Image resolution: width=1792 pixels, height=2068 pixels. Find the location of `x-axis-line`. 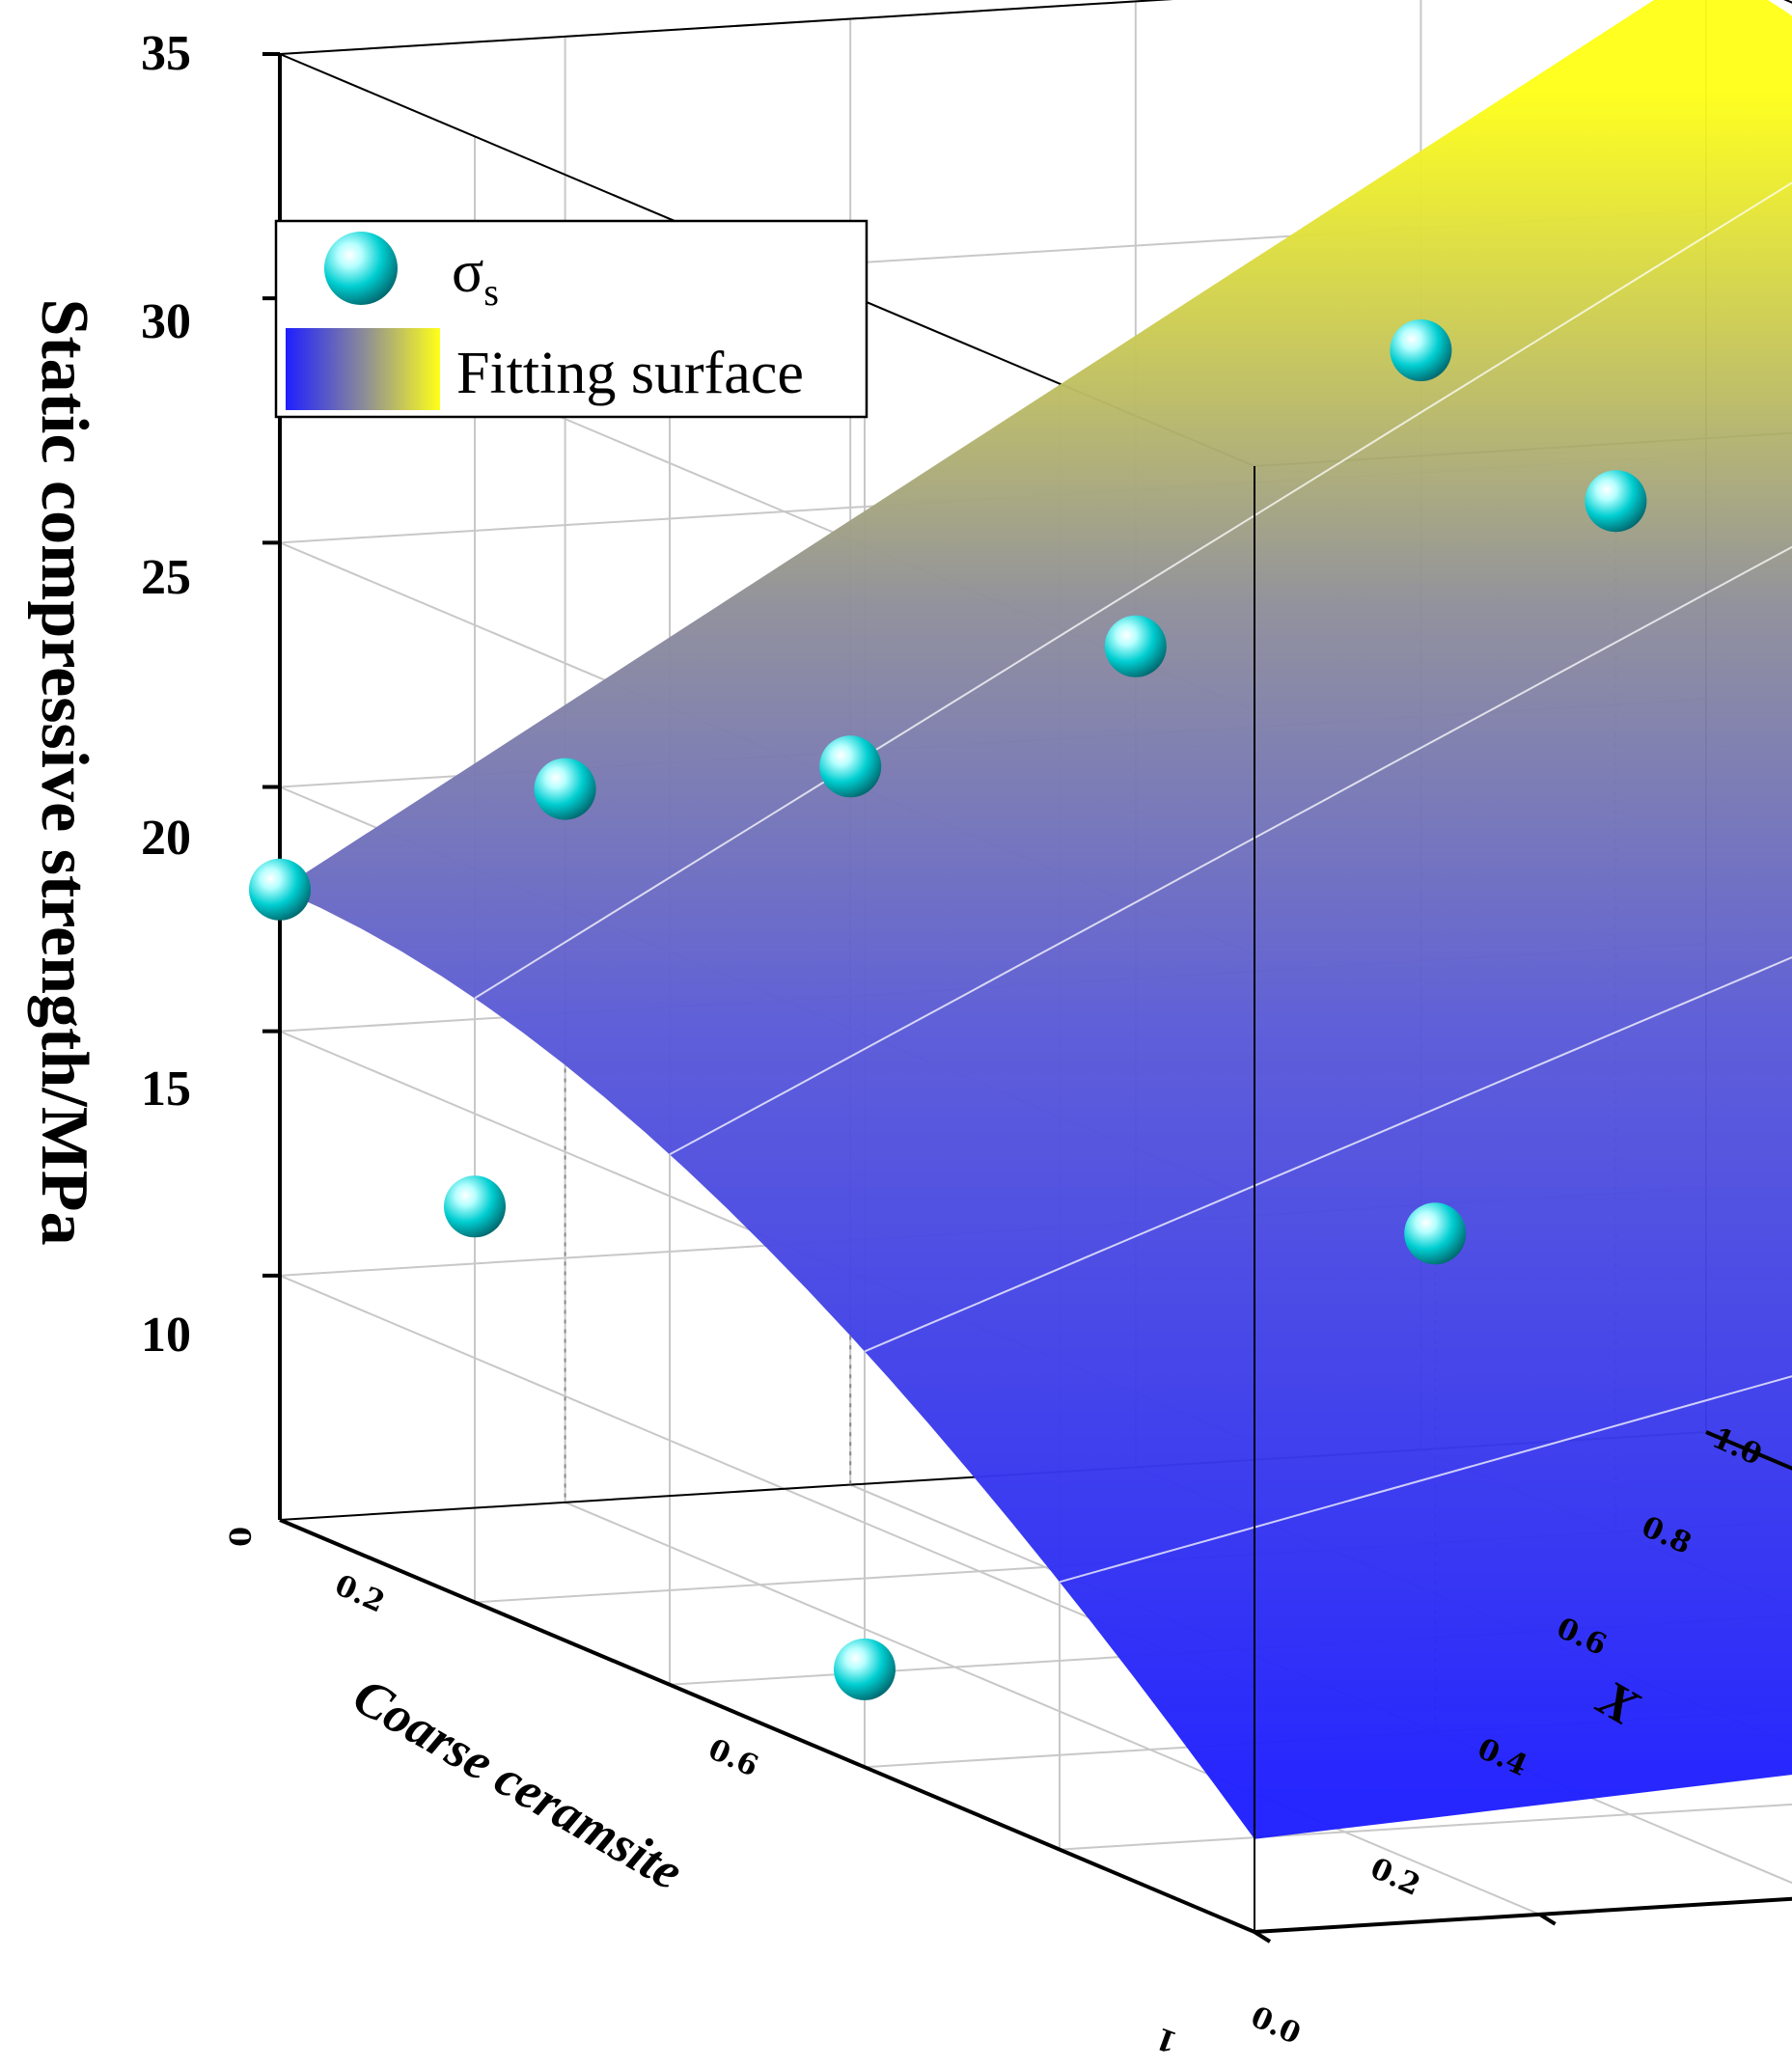

x-axis-line is located at coordinates (767, 1726).